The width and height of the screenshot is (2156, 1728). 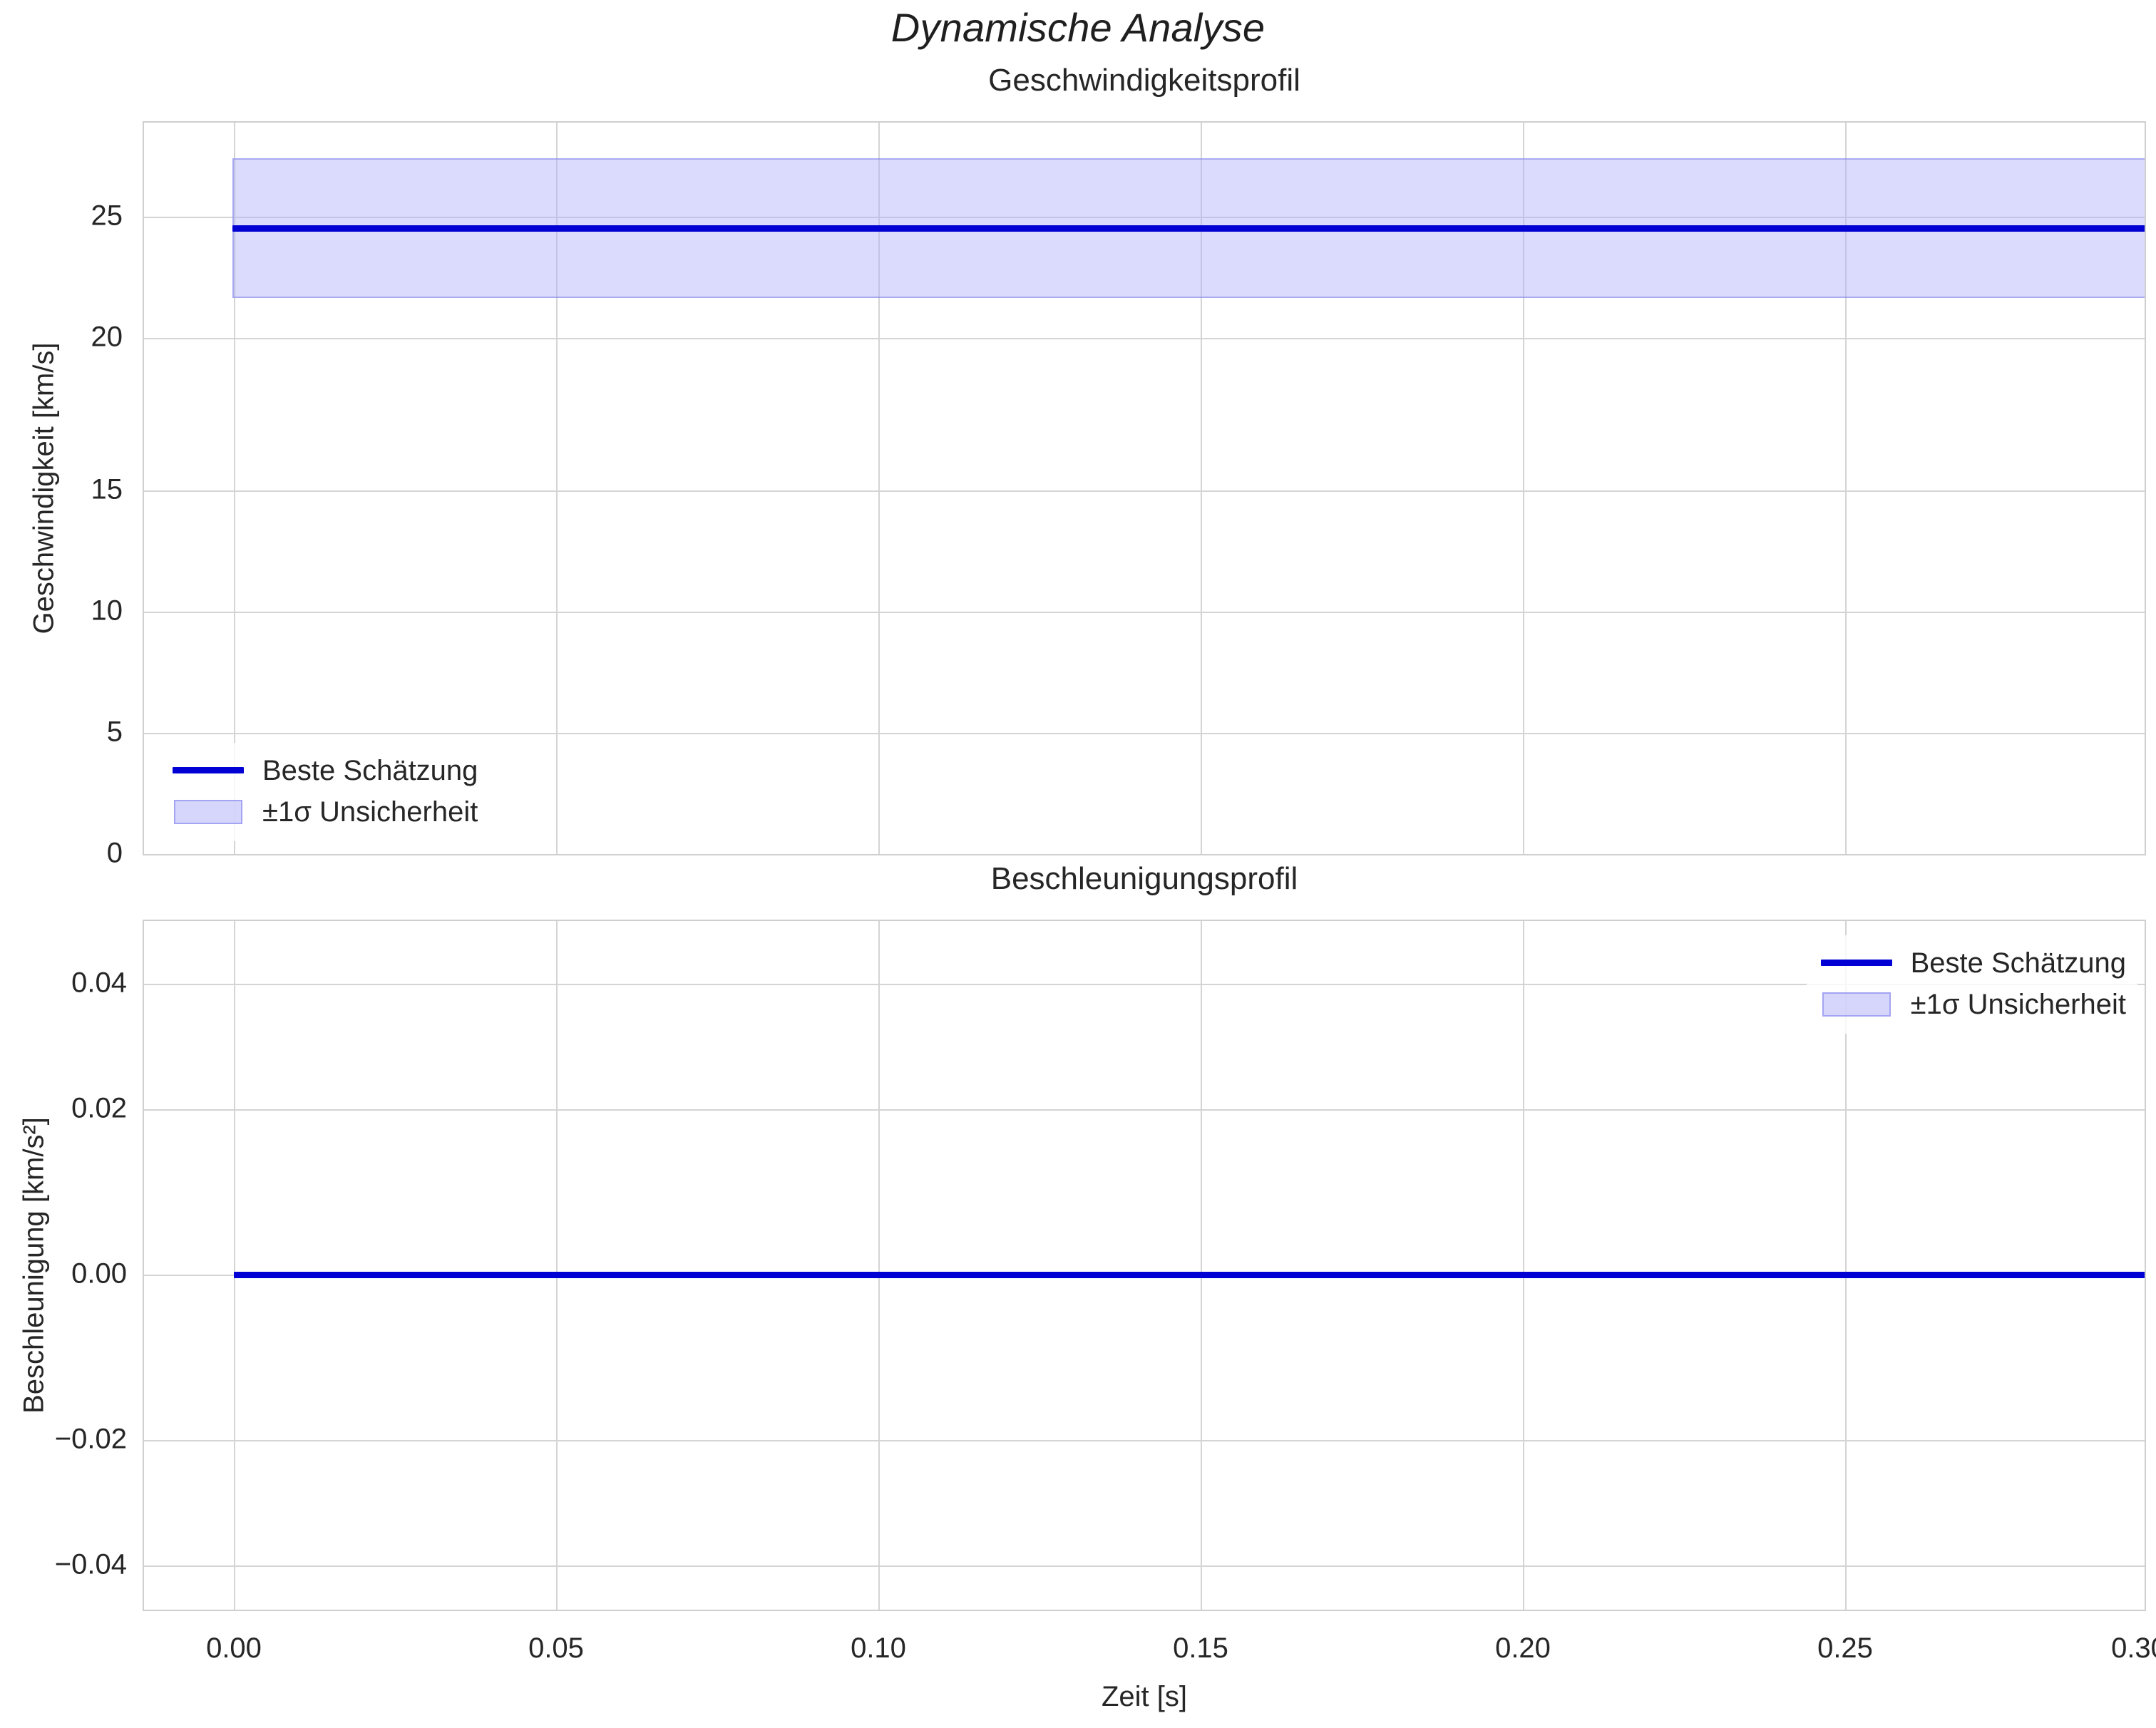 What do you see at coordinates (99, 1274) in the screenshot?
I see `acceleration-ytick-000: 0.00` at bounding box center [99, 1274].